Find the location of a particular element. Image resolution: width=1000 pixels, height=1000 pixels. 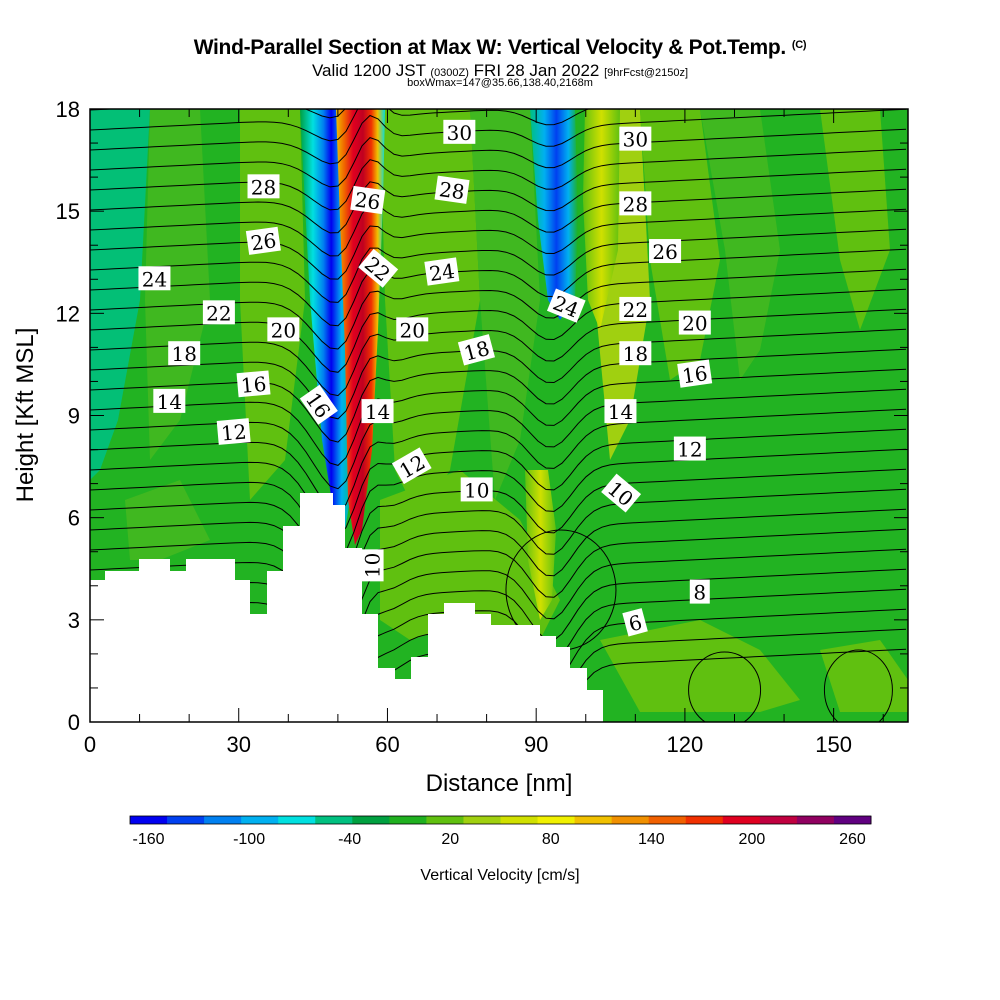

colorbar-label: 260 is located at coordinates (852, 839).